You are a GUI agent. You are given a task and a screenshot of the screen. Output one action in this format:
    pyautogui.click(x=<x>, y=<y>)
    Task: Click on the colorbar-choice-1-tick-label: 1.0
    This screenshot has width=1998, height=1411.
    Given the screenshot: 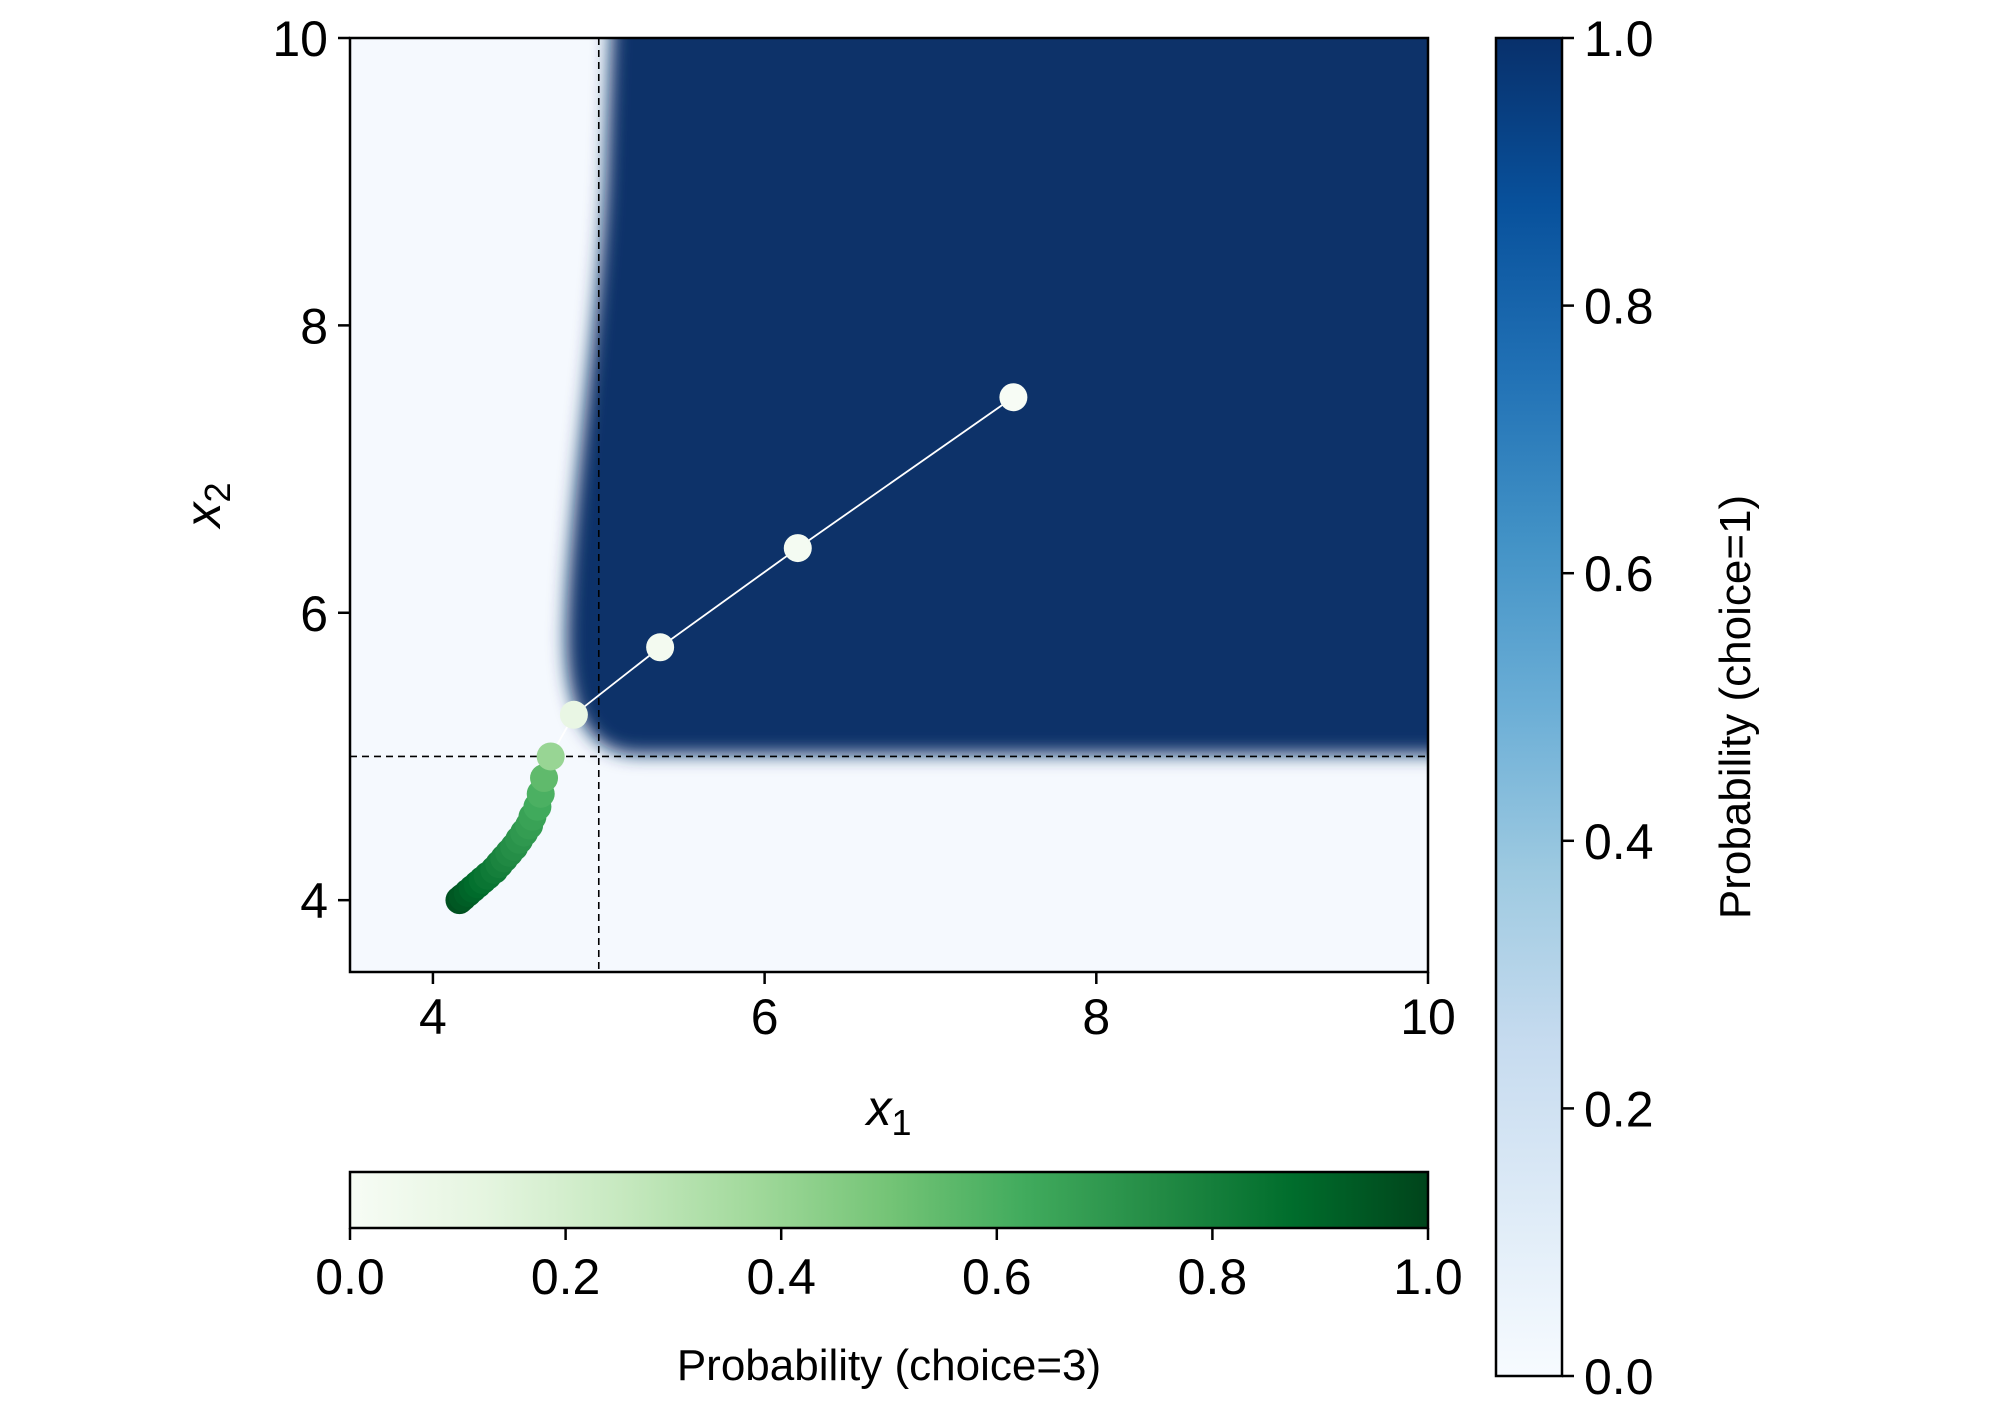 What is the action you would take?
    pyautogui.click(x=1619, y=39)
    